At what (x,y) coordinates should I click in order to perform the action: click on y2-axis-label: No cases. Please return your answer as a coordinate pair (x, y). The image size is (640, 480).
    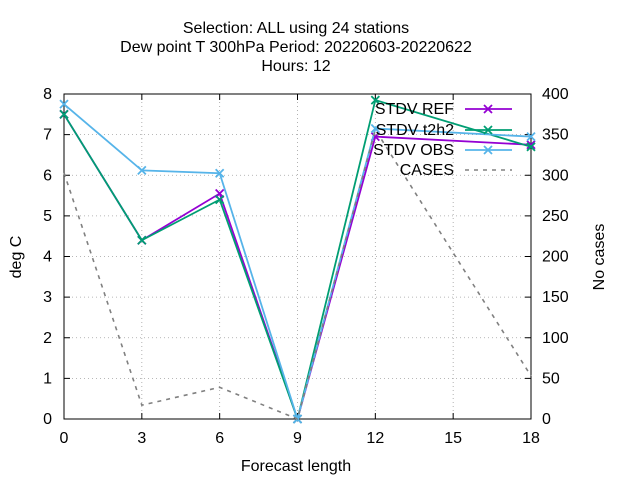
    Looking at the image, I should click on (599, 257).